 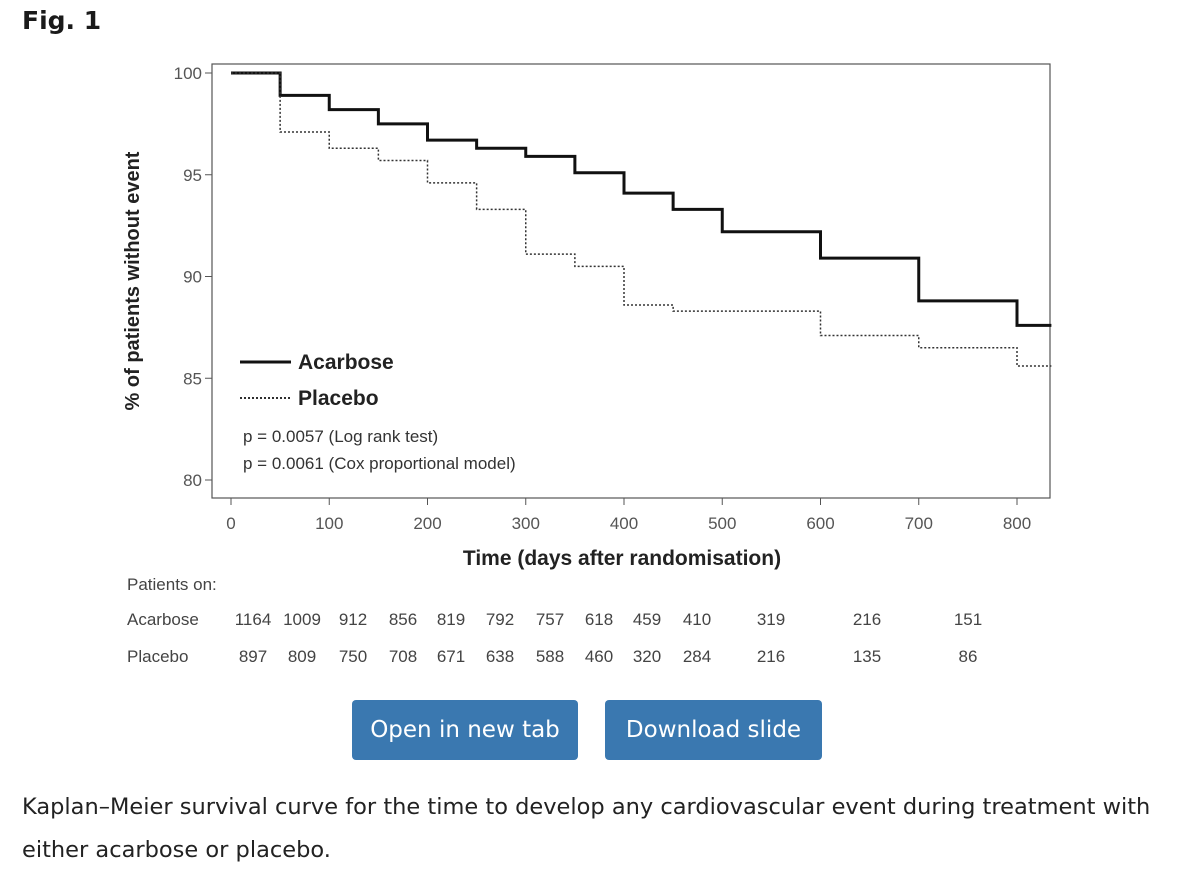 What do you see at coordinates (550, 619) in the screenshot?
I see `risk-table-cell: 757` at bounding box center [550, 619].